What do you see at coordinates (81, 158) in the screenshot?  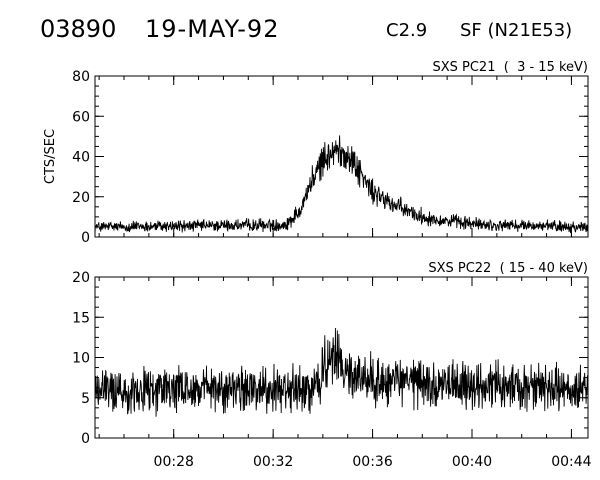 I see `y-tick-label: 40` at bounding box center [81, 158].